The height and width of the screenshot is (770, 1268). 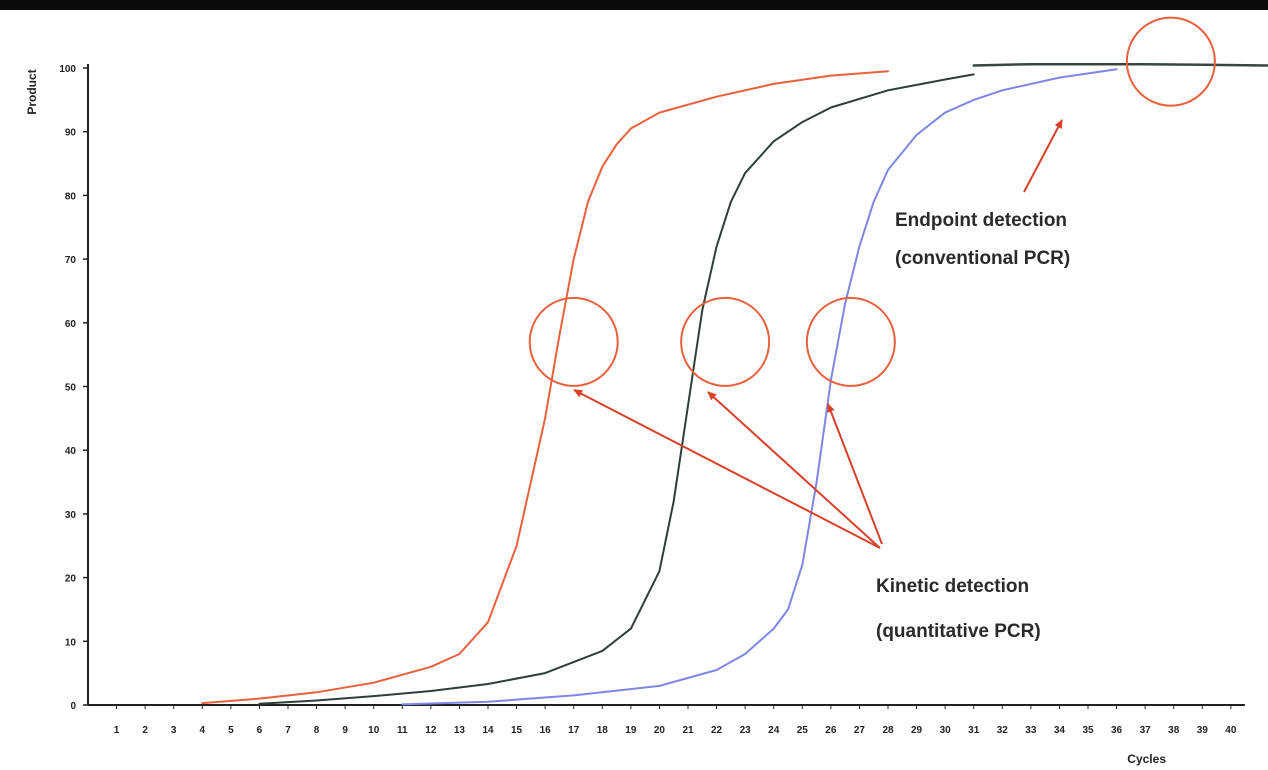 What do you see at coordinates (981, 220) in the screenshot?
I see `endpoint-annotation-line-1: Endpoint detection` at bounding box center [981, 220].